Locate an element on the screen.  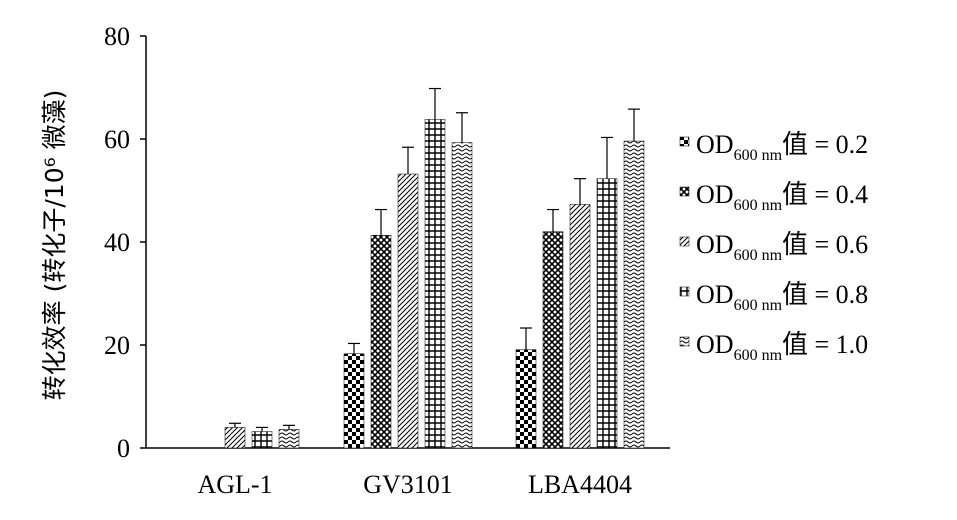
legend-label: OD600 nm值 = 0.2 is located at coordinates (782, 147).